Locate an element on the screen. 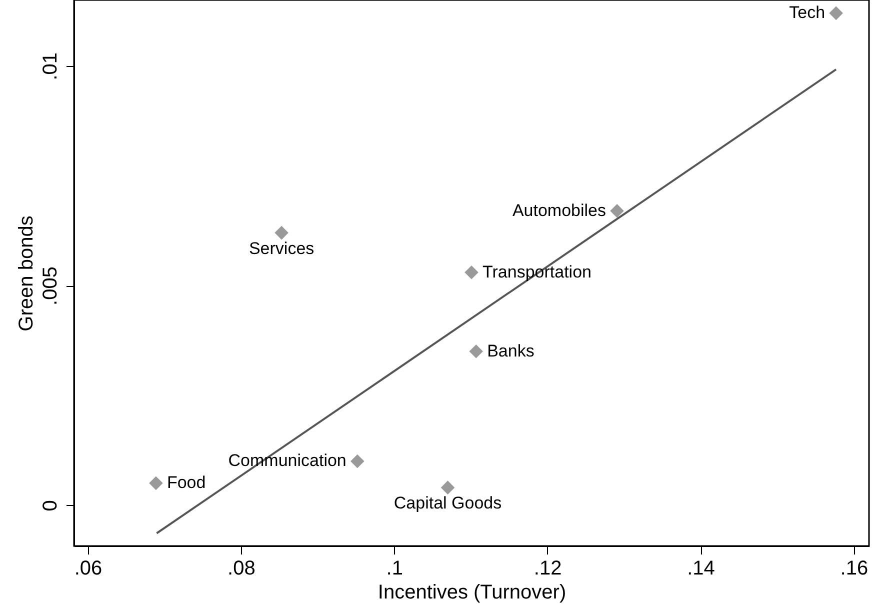 Image resolution: width=872 pixels, height=615 pixels. annotation: Services is located at coordinates (281, 248).